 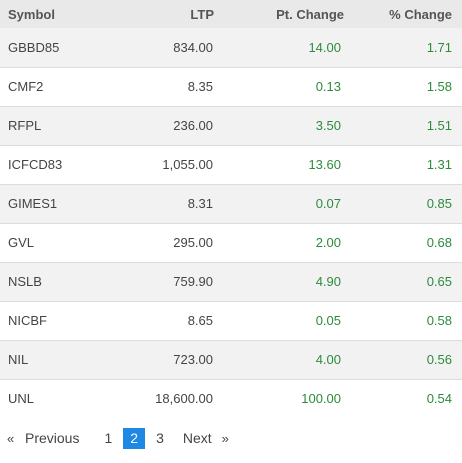 What do you see at coordinates (60, 203) in the screenshot?
I see `symbol-cell: GIMES1` at bounding box center [60, 203].